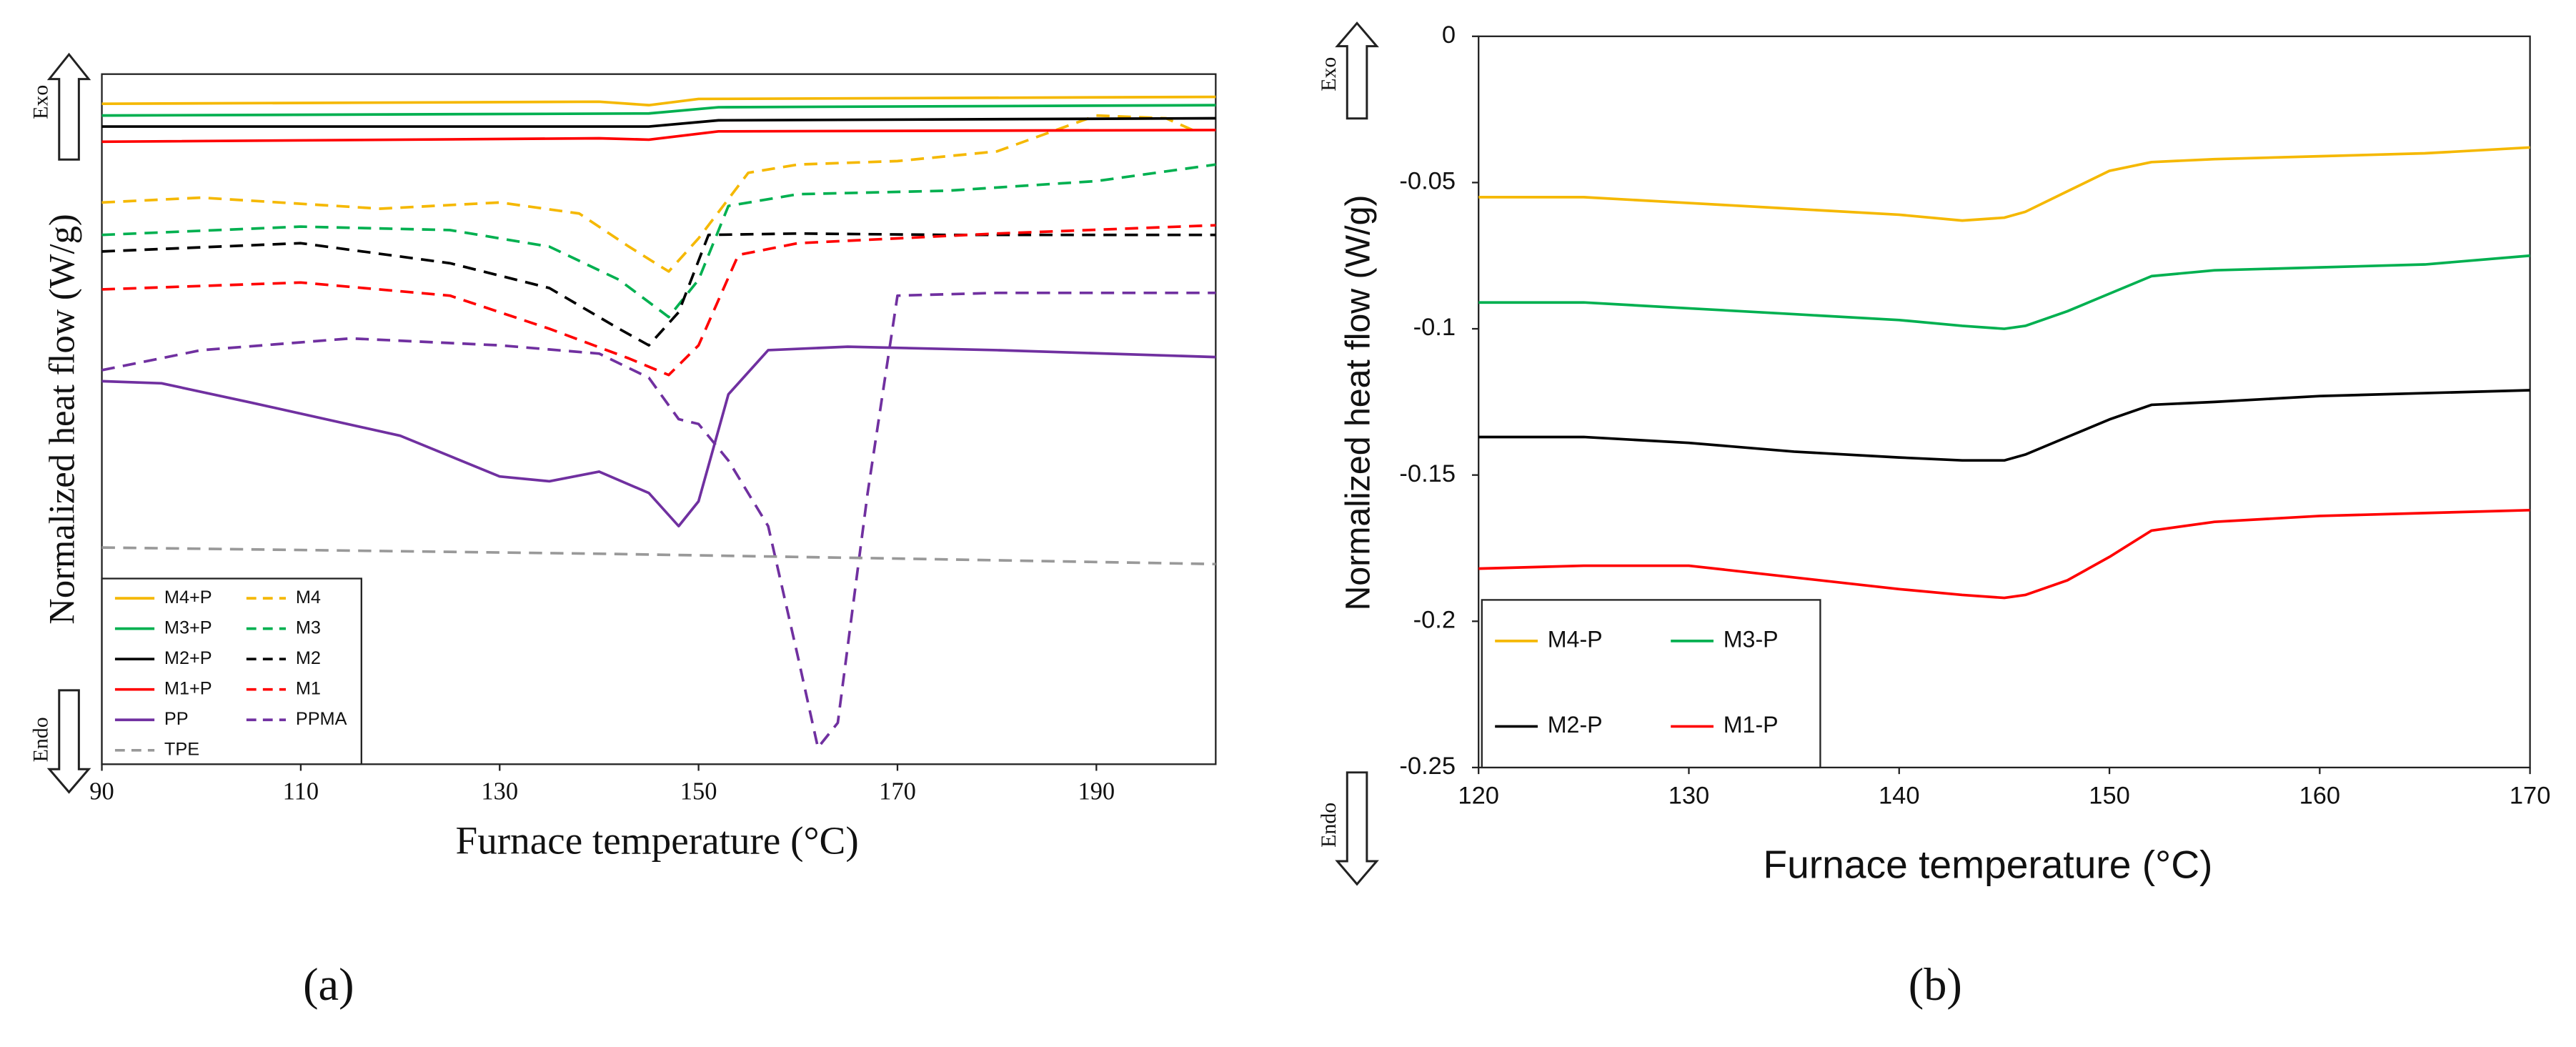 The height and width of the screenshot is (1047, 2576). What do you see at coordinates (308, 688) in the screenshot?
I see `legend-label: M1` at bounding box center [308, 688].